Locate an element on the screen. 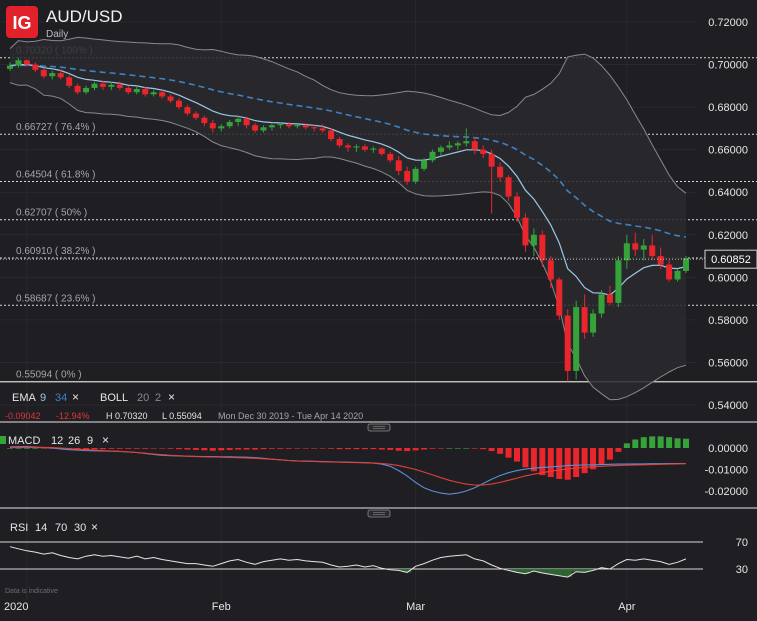 The height and width of the screenshot is (621, 757). pane-resize-handle-rsi is located at coordinates (379, 513).